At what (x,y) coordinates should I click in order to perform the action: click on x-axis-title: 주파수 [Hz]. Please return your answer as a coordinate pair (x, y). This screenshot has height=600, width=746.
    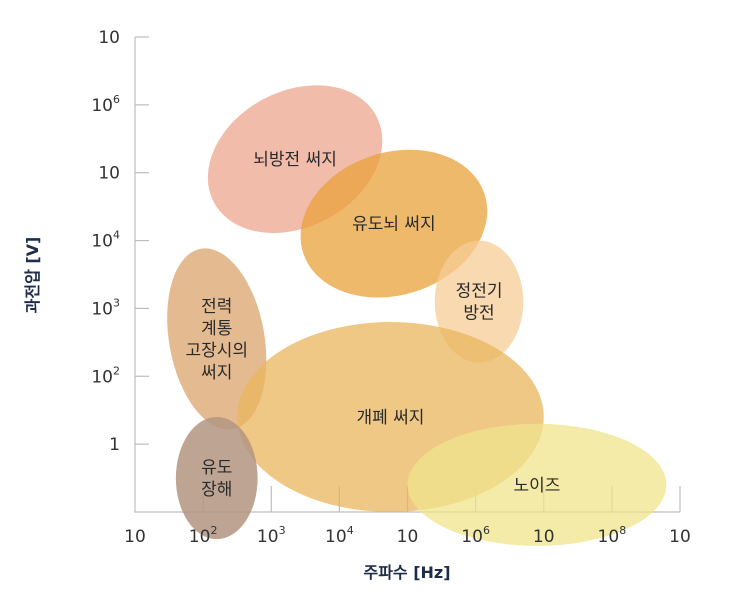
    Looking at the image, I should click on (406, 572).